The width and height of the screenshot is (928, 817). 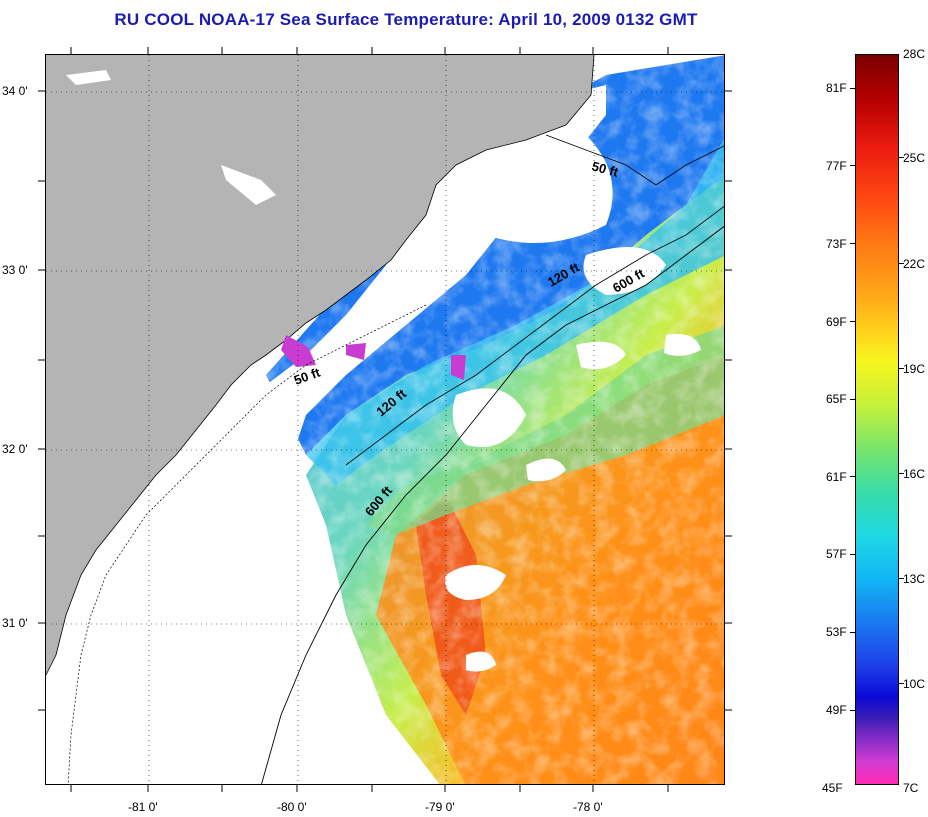 I want to click on colorbar-label-f: 77F, so click(x=836, y=166).